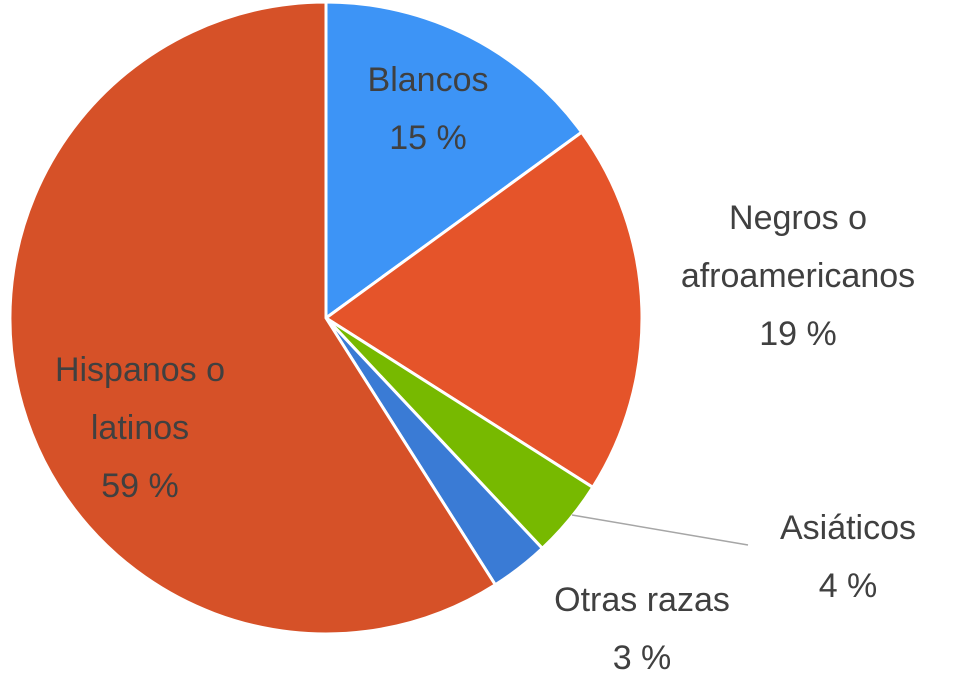 The height and width of the screenshot is (687, 961). What do you see at coordinates (844, 557) in the screenshot?
I see `data-label: Asiáticos 4 %` at bounding box center [844, 557].